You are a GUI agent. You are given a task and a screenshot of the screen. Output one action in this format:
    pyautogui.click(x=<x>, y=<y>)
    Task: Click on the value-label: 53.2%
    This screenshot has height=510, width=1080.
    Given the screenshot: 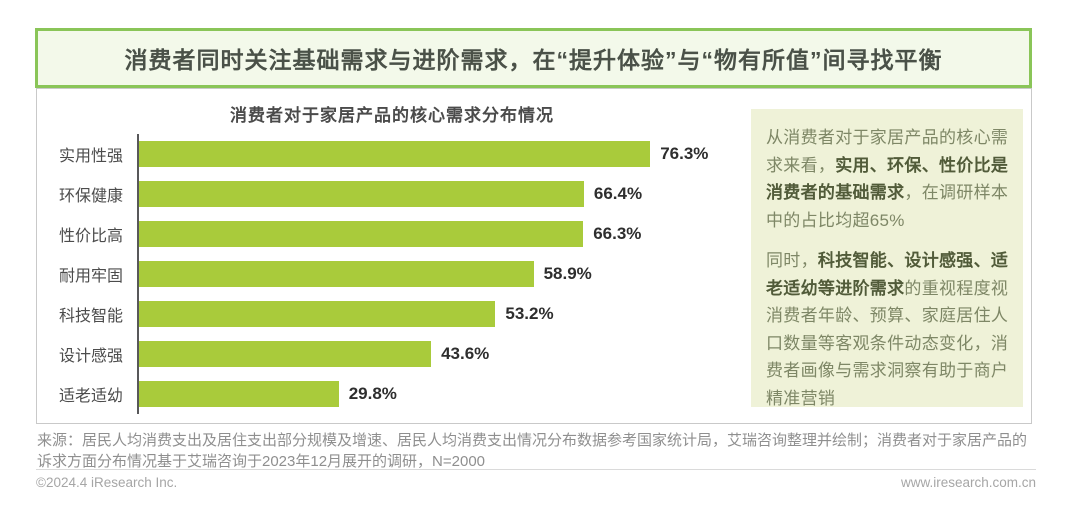 What is the action you would take?
    pyautogui.click(x=529, y=313)
    